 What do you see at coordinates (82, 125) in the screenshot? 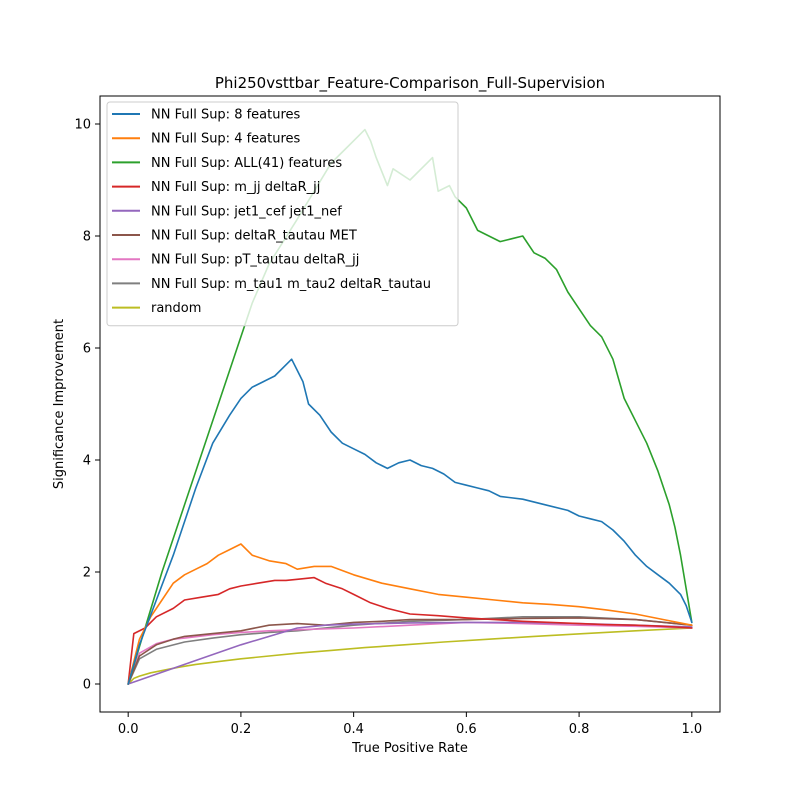
I see `y-tick-label: 10` at bounding box center [82, 125].